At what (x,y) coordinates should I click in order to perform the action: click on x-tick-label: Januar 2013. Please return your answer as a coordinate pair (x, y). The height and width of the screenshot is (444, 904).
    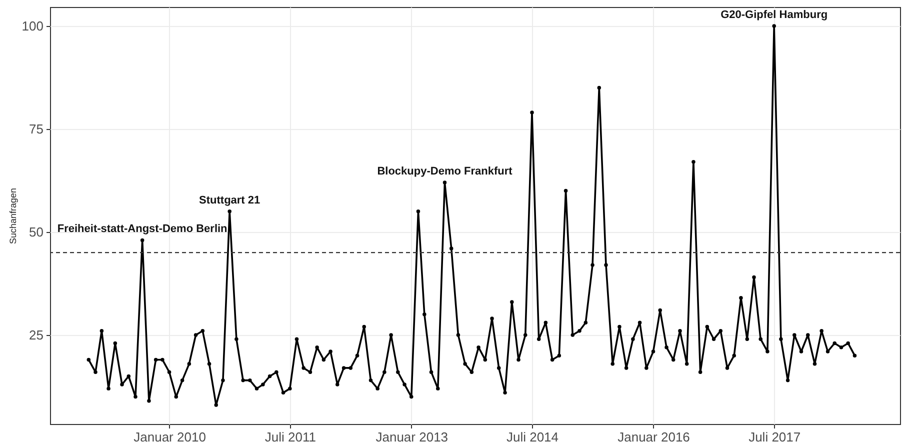
    Looking at the image, I should click on (412, 437).